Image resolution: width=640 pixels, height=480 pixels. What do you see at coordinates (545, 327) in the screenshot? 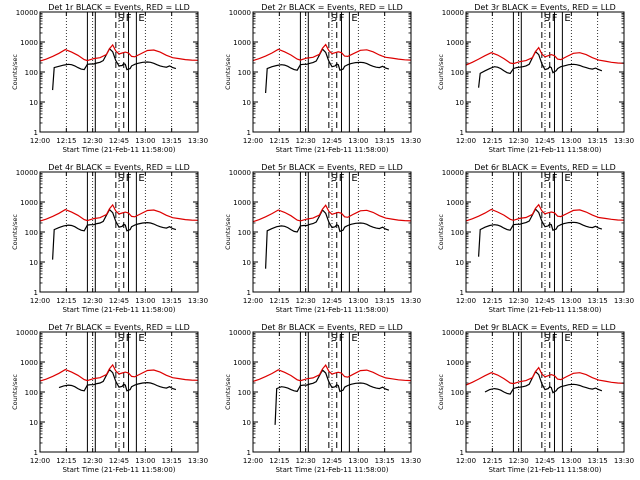
I see `panel-title: Det 9r BLACK = Events, RED = LLD` at bounding box center [545, 327].